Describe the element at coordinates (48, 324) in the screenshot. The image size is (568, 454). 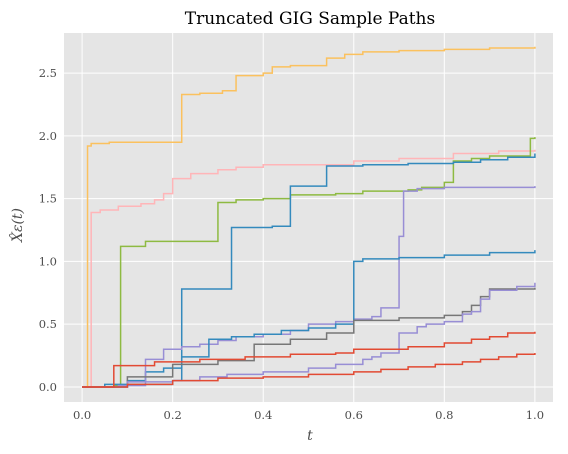
I see `y-tick-label: 0.5` at that location.